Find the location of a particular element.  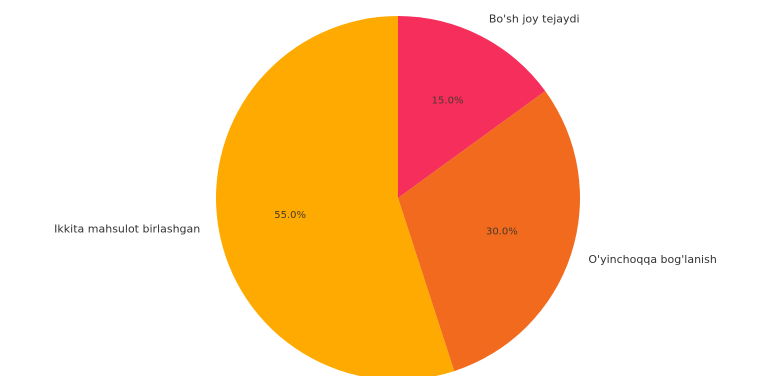

pie-percent-label-2: 30.0% is located at coordinates (502, 232).